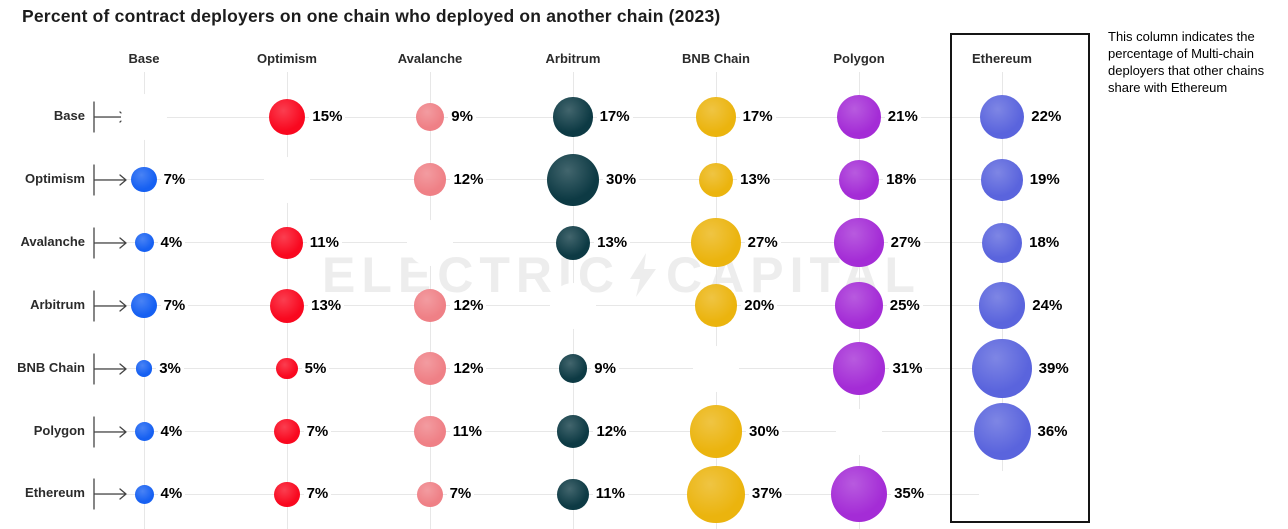 Image resolution: width=1288 pixels, height=529 pixels. Describe the element at coordinates (907, 368) in the screenshot. I see `bubble-value-label: 31%` at that location.